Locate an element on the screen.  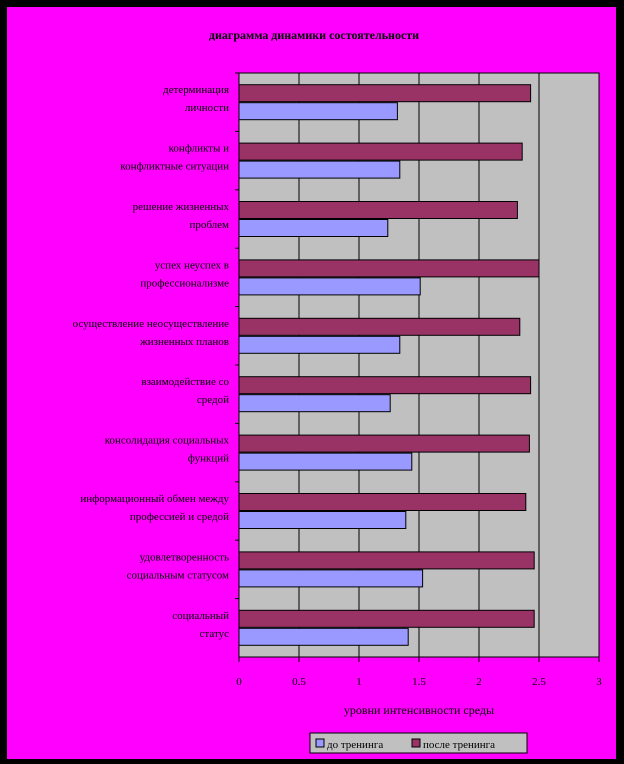
legend-label-before: до тренинга is located at coordinates (355, 745).